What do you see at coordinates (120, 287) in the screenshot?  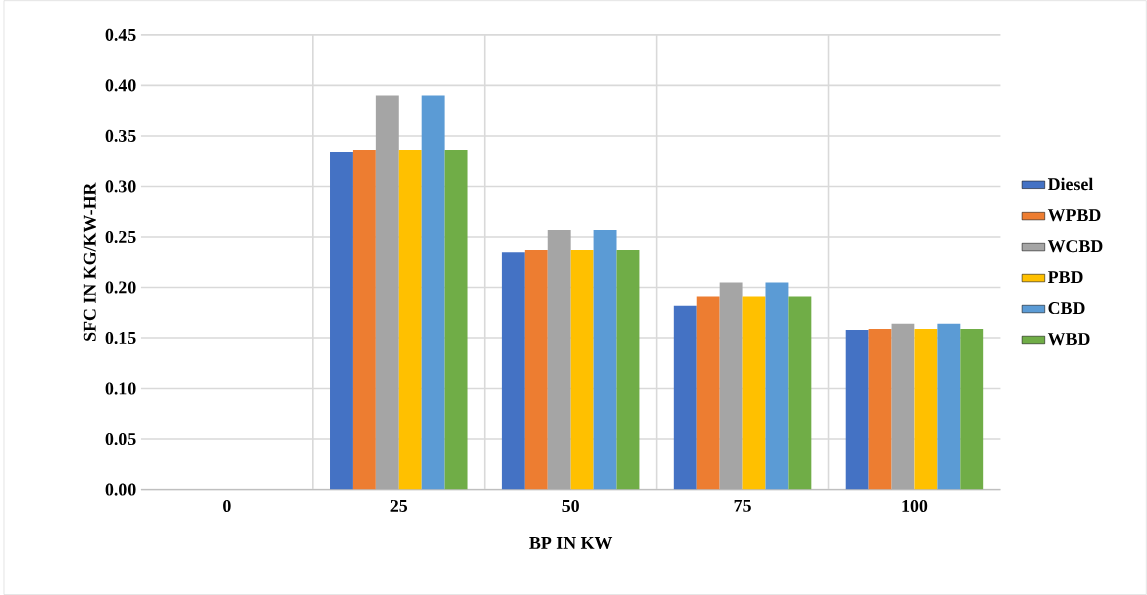 I see `y-tick-label: 0.20` at bounding box center [120, 287].